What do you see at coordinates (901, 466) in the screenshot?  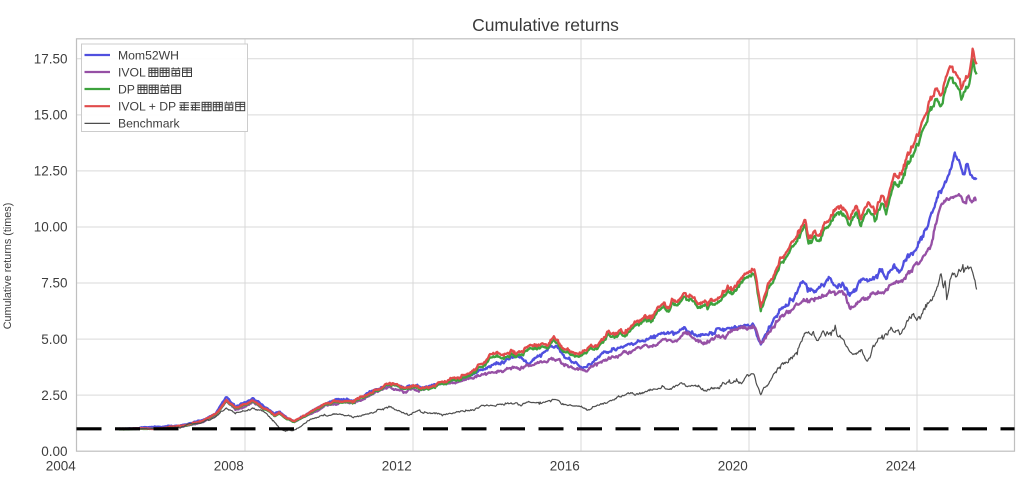 I see `svg-text: 2024` at bounding box center [901, 466].